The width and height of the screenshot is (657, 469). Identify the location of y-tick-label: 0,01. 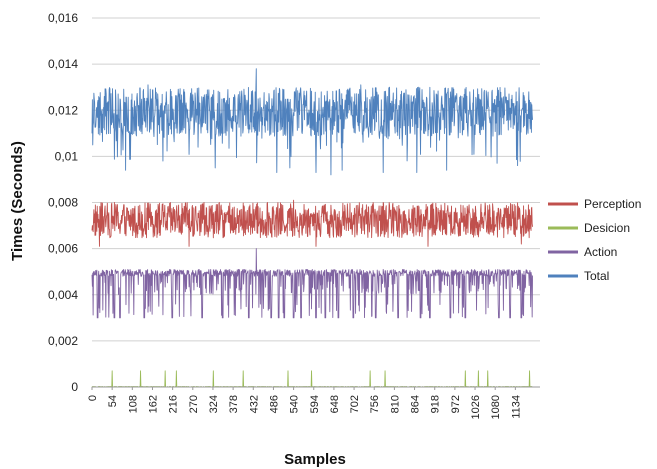
(67, 156).